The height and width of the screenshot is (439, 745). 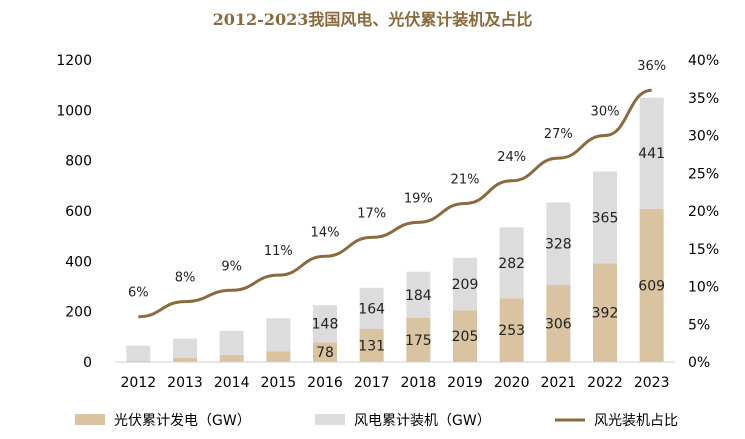 I want to click on point-label-ratio: 8%, so click(x=185, y=278).